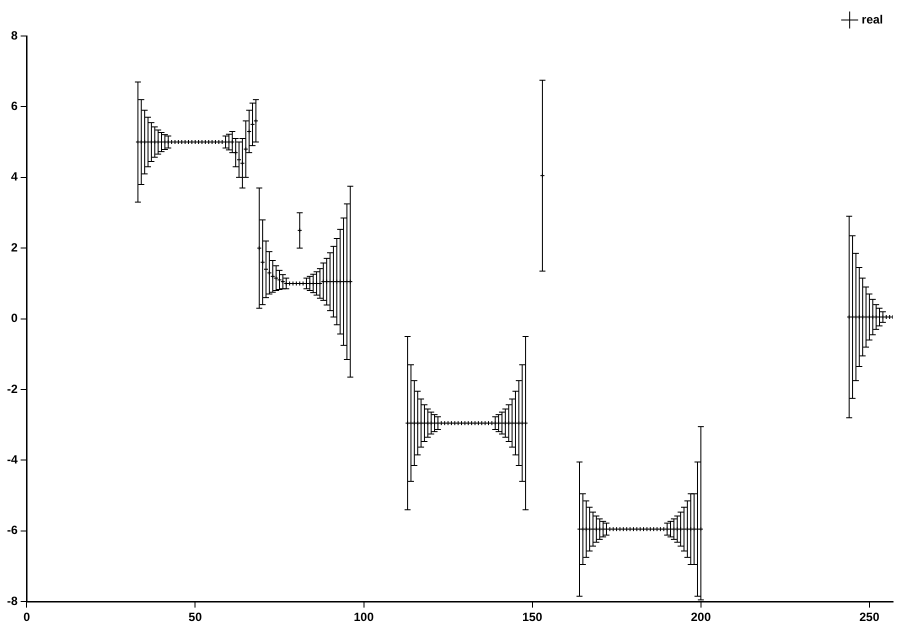  What do you see at coordinates (12, 459) in the screenshot?
I see `y-tick-label: -4` at bounding box center [12, 459].